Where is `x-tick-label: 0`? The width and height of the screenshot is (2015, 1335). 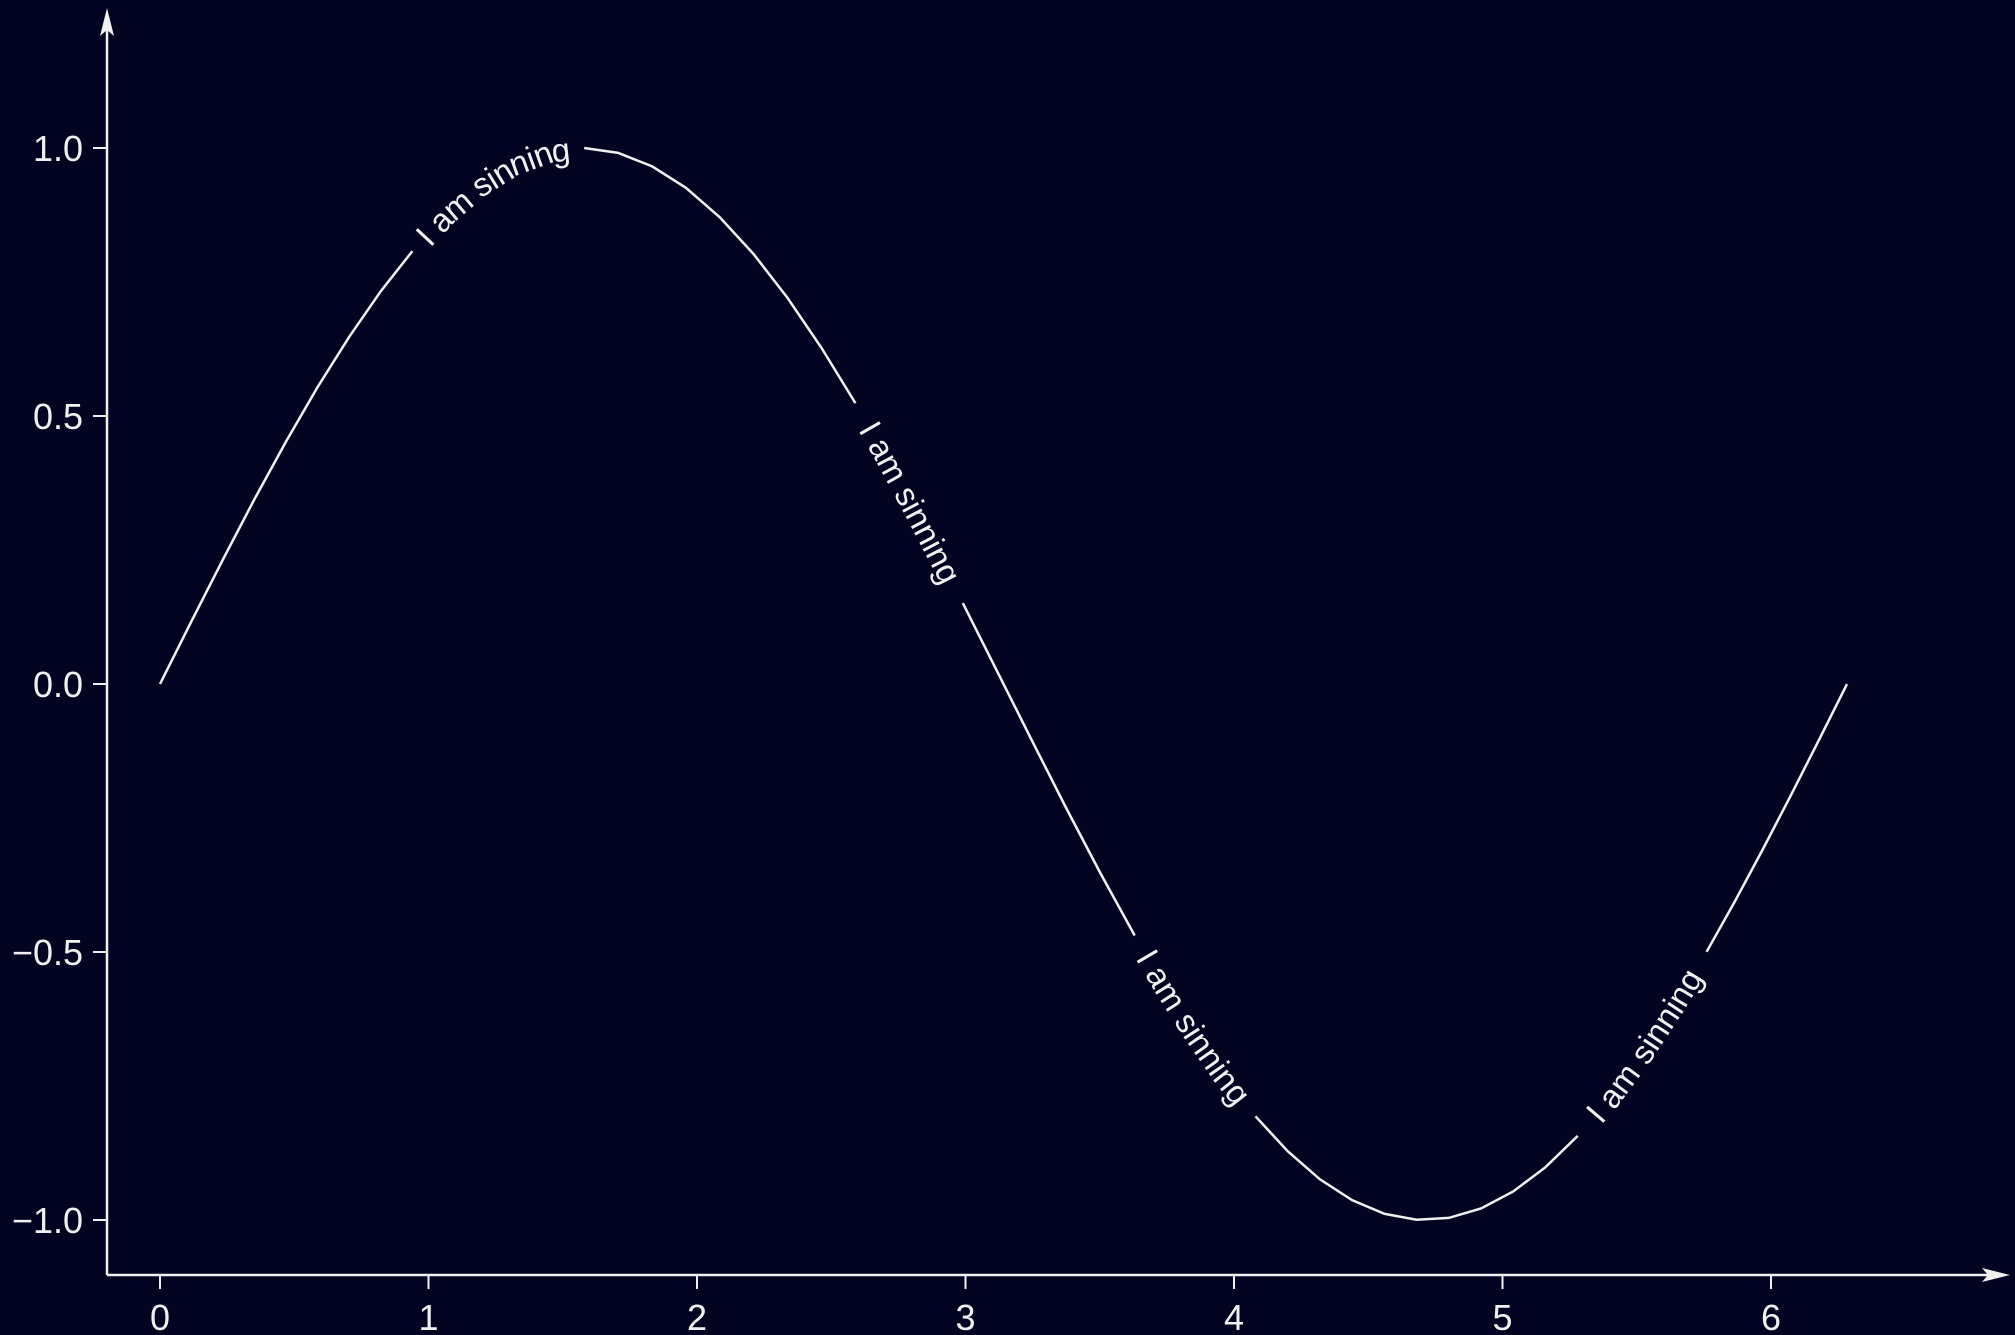
x-tick-label: 0 is located at coordinates (160, 1316).